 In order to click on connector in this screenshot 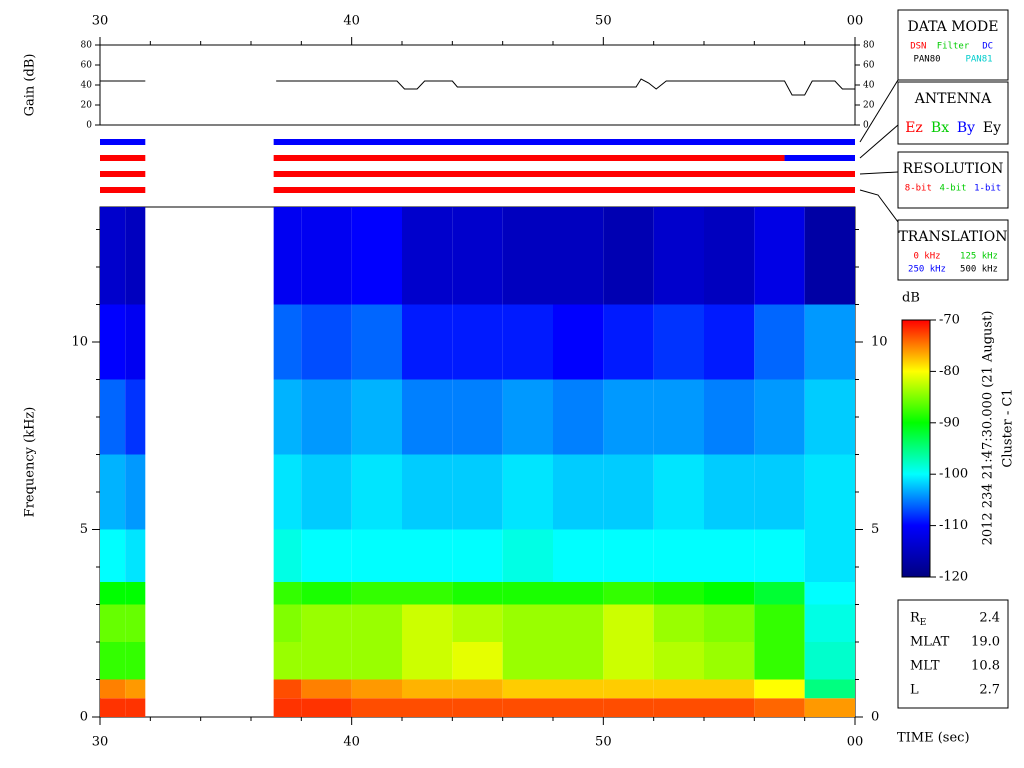, I will do `click(879, 111)`.